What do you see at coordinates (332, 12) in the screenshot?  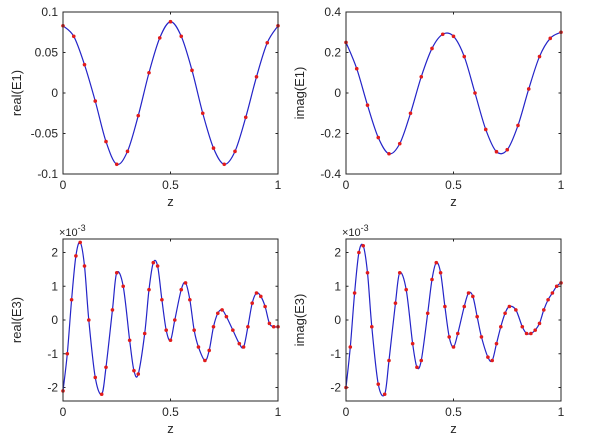 I see `y-tick-label: 0.4` at bounding box center [332, 12].